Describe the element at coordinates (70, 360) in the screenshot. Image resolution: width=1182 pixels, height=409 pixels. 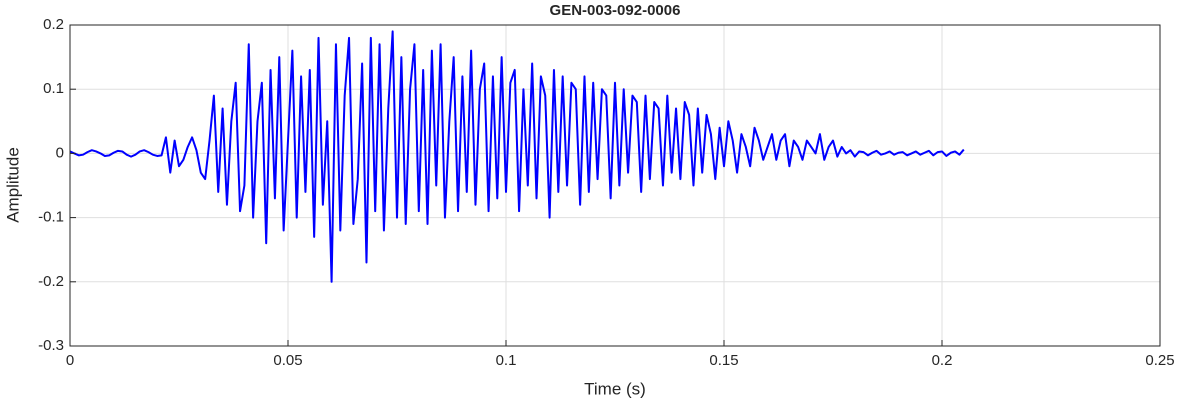
I see `x-tick-label: 0` at that location.